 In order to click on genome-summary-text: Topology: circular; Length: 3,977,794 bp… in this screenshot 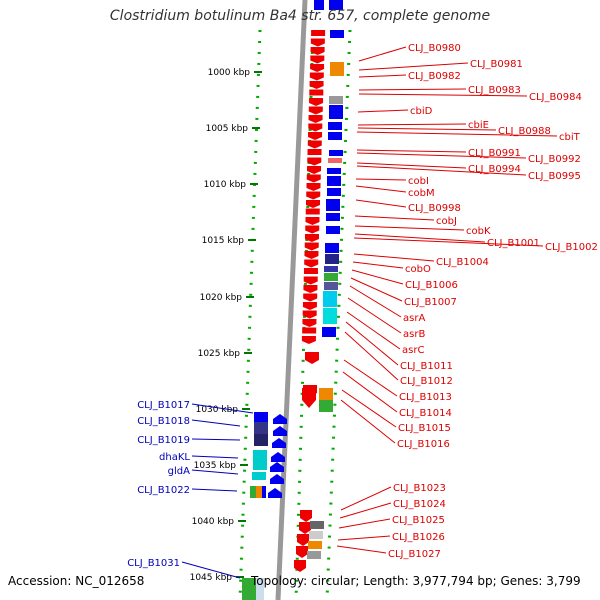, I will do `click(416, 581)`.